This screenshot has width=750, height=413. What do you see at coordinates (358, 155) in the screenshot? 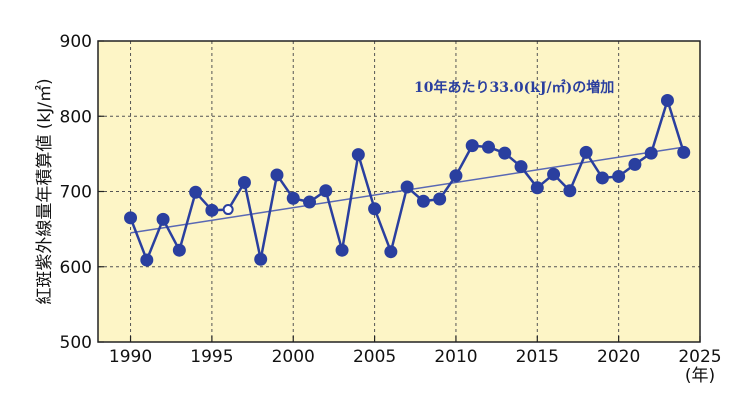
I see `data-point-2004` at bounding box center [358, 155].